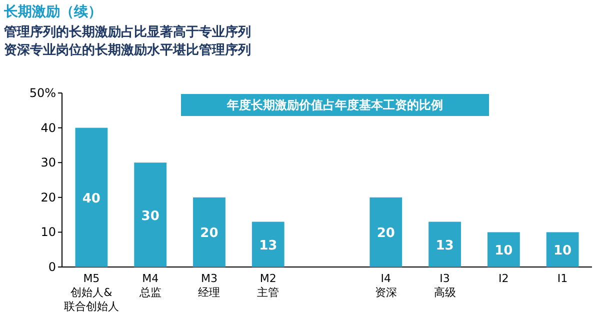 This screenshot has height=324, width=600. I want to click on x-tick-label: M3 经理, so click(209, 285).